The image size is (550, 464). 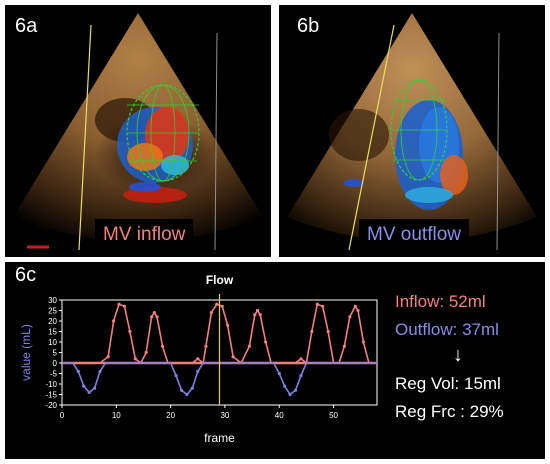 What do you see at coordinates (52, 311) in the screenshot?
I see `y-tick-label: 25` at bounding box center [52, 311].